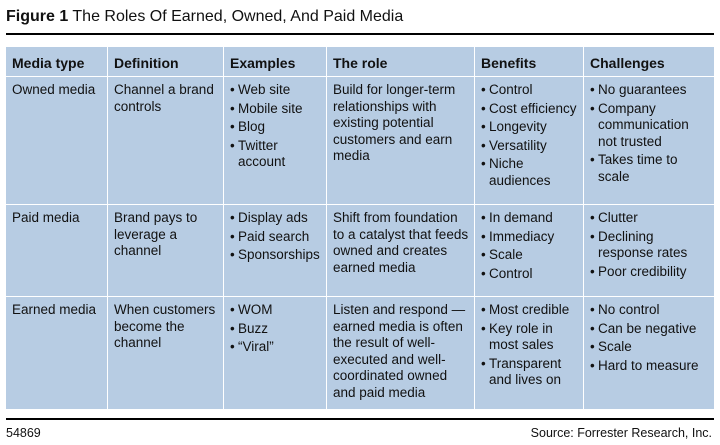  Describe the element at coordinates (530, 337) in the screenshot. I see `benefit-item: Key role in most sales` at that location.